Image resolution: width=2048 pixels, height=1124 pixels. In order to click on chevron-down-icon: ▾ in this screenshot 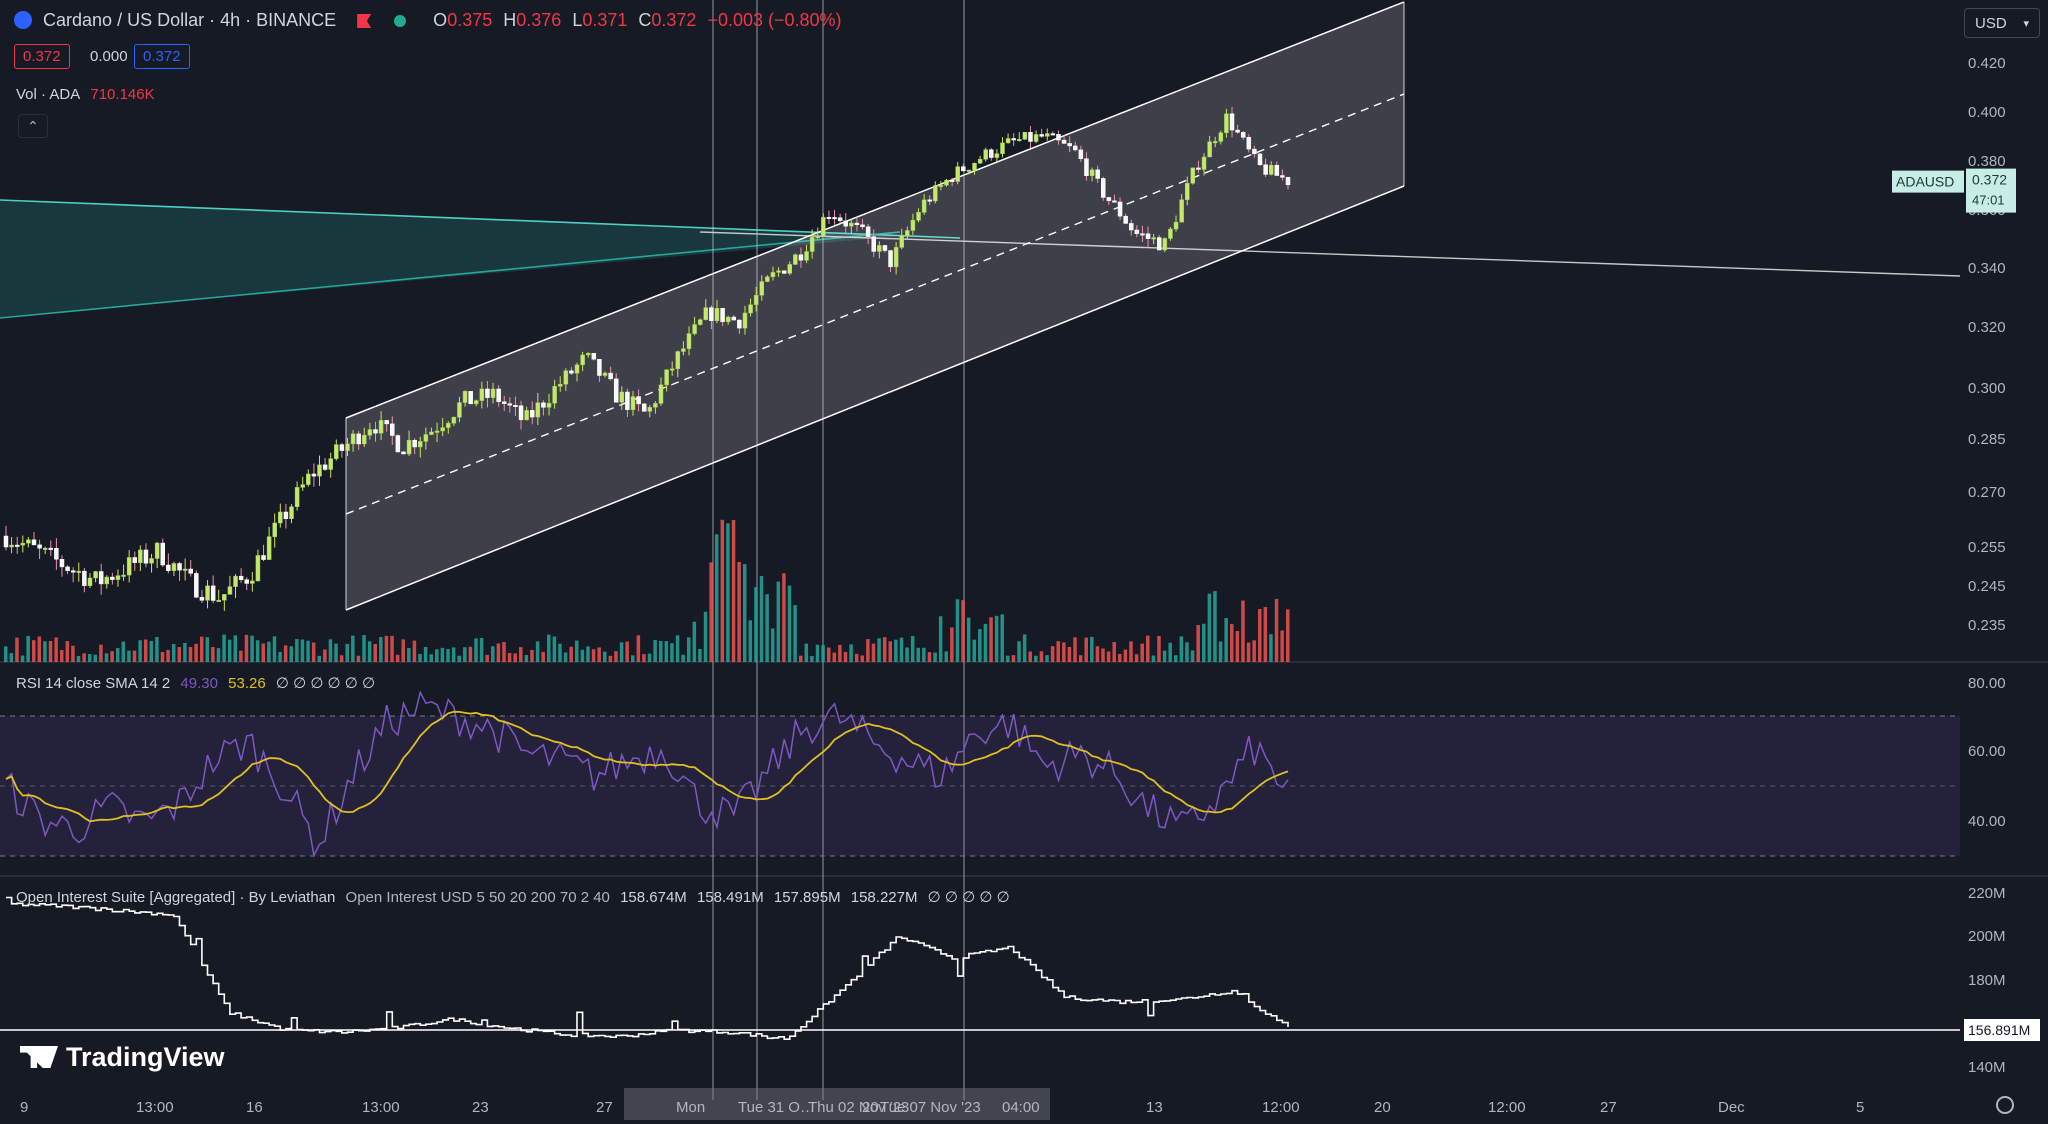, I will do `click(2026, 24)`.